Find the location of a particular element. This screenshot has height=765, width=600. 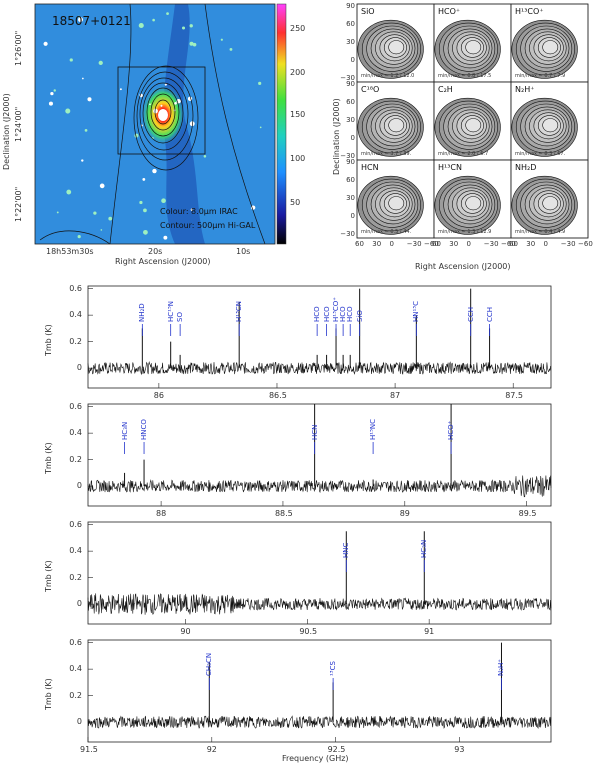

spectrum-xtick: 92.5 is located at coordinates (336, 749).